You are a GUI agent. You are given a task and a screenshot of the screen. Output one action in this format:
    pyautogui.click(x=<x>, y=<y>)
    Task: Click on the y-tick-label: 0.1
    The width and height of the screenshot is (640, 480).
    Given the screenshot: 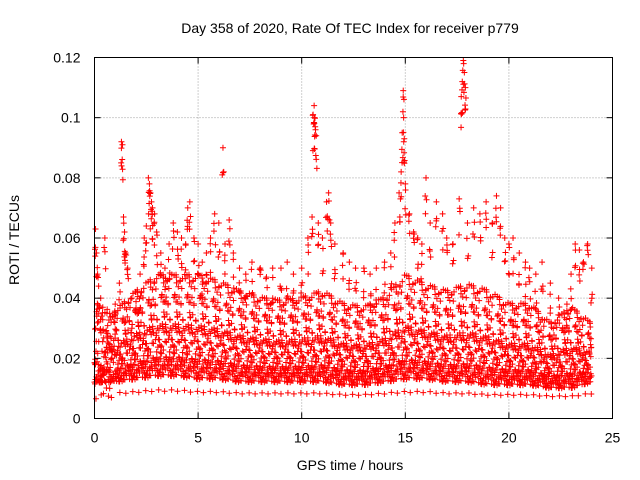 What is the action you would take?
    pyautogui.click(x=71, y=118)
    